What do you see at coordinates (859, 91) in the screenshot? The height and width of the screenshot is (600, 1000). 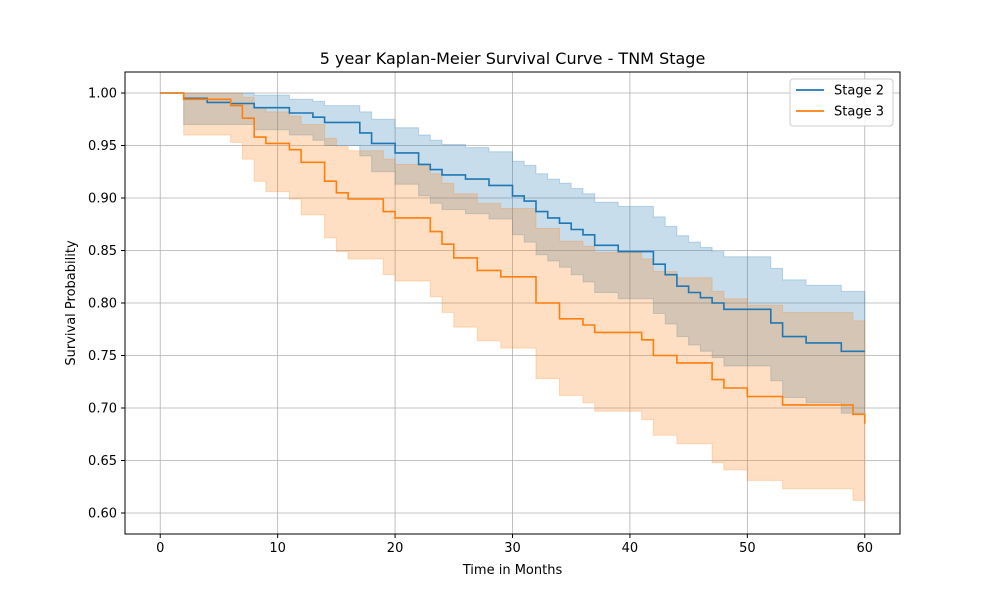 I see `legend-label-series-1: Stage 2` at bounding box center [859, 91].